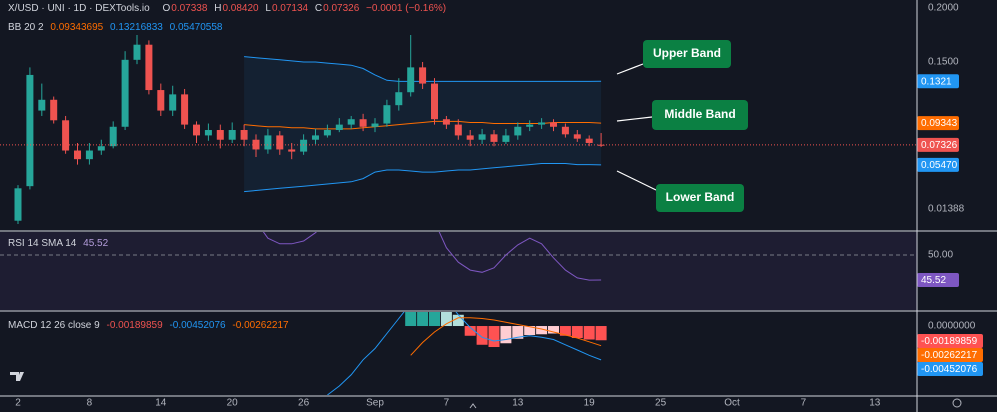 The height and width of the screenshot is (412, 997). Describe the element at coordinates (197, 325) in the screenshot. I see `indicator-value: -0.00452076` at that location.